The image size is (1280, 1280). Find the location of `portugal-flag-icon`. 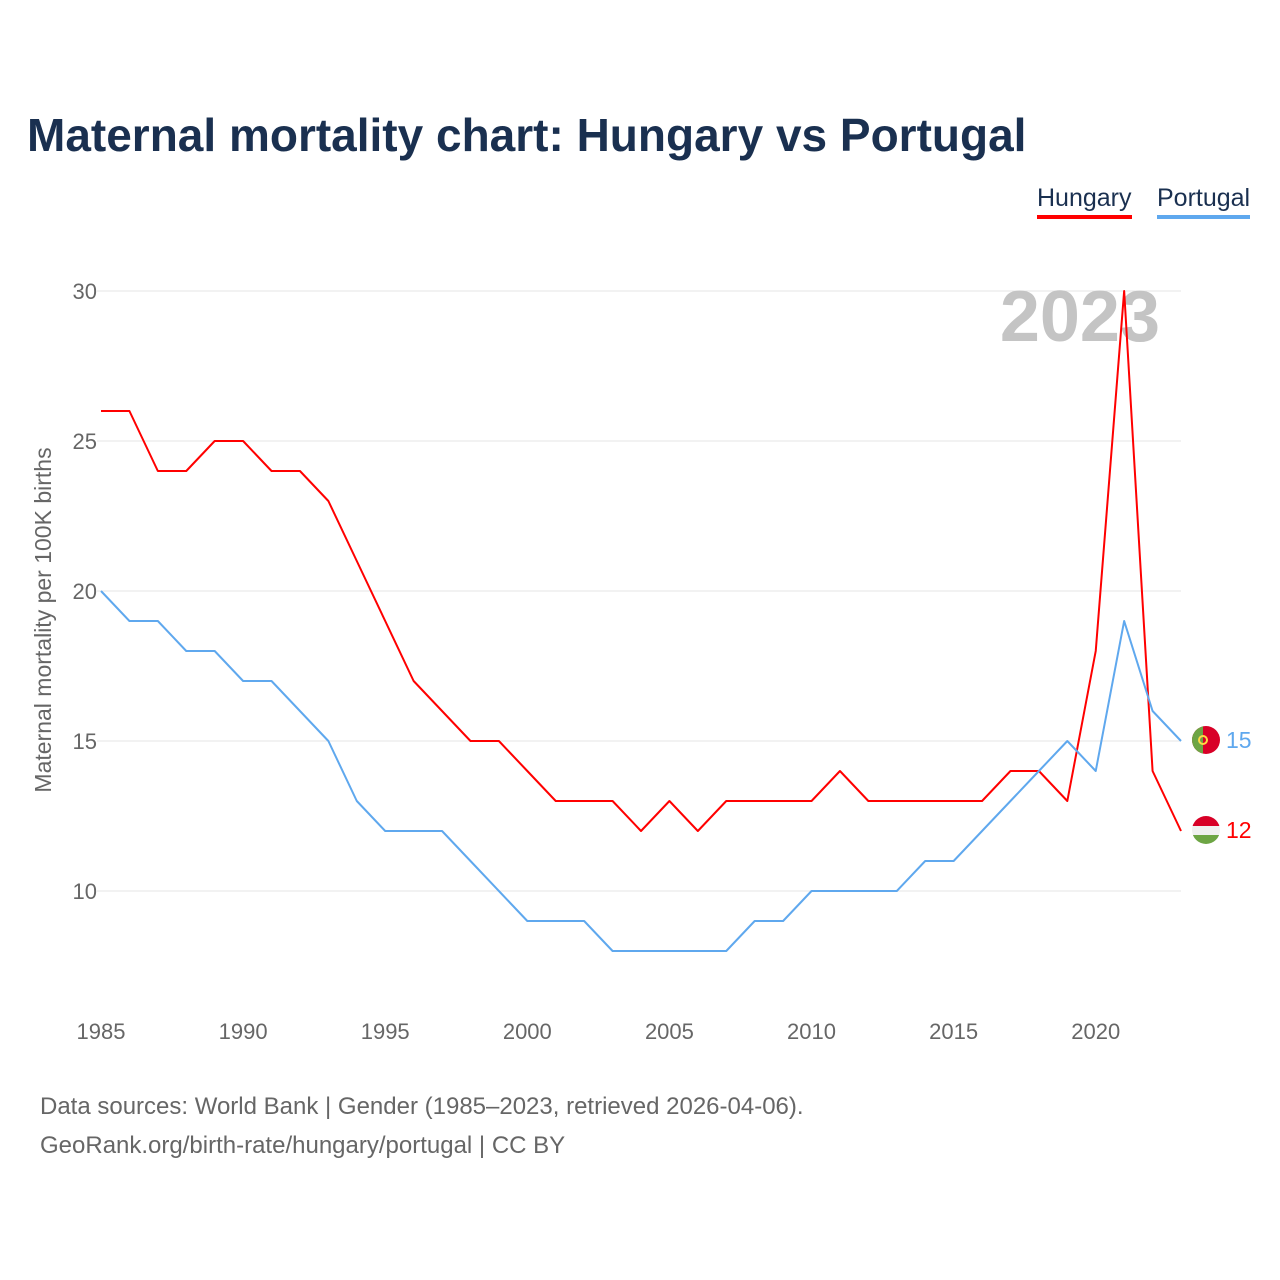

portugal-flag-icon is located at coordinates (1206, 740).